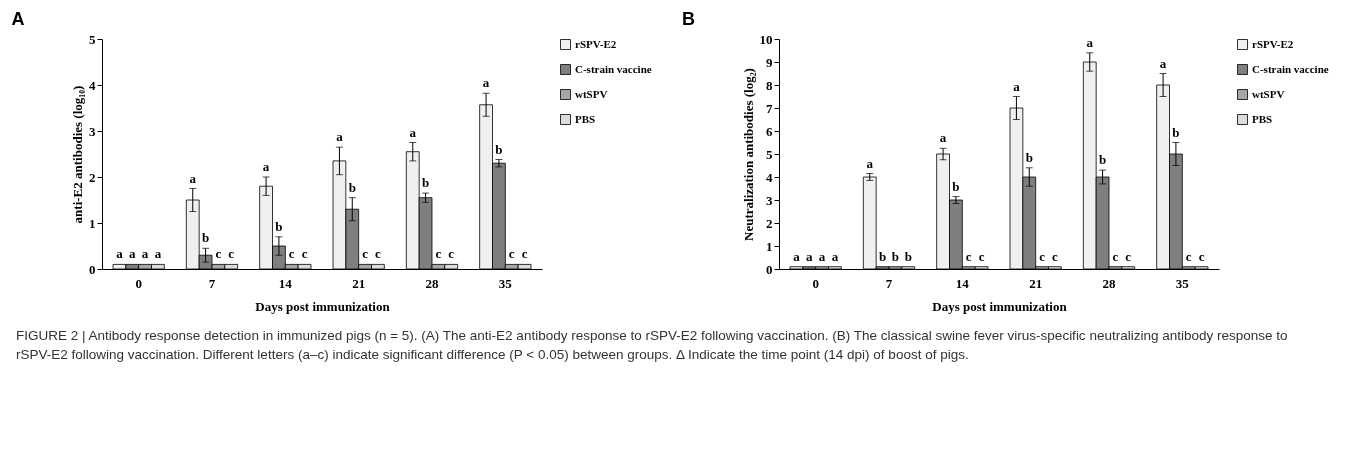 This screenshot has height=449, width=1356. Describe the element at coordinates (766, 39) in the screenshot. I see `y-tick-label: 10` at that location.